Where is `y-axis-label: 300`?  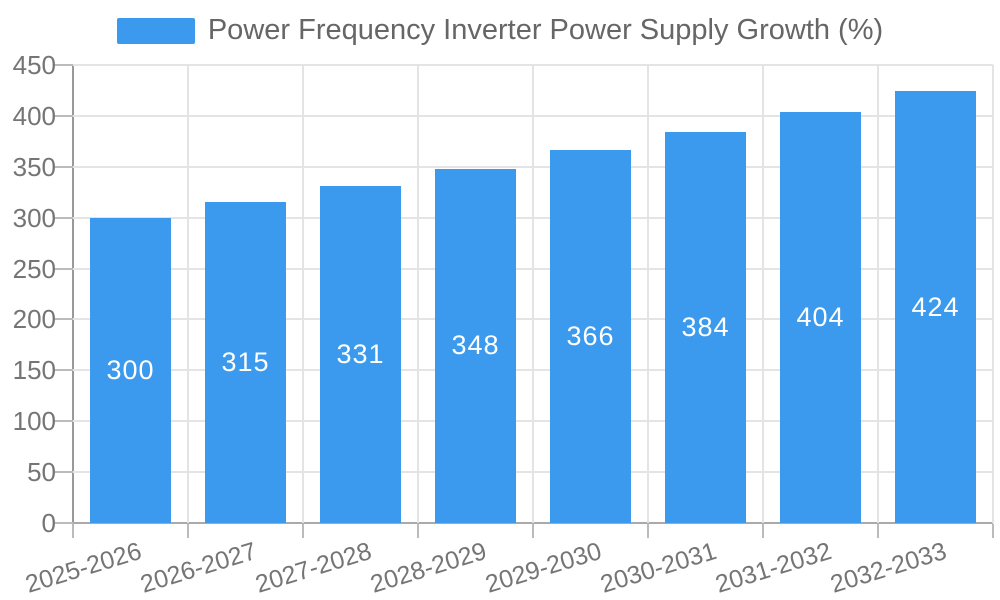 y-axis-label: 300 is located at coordinates (34, 217).